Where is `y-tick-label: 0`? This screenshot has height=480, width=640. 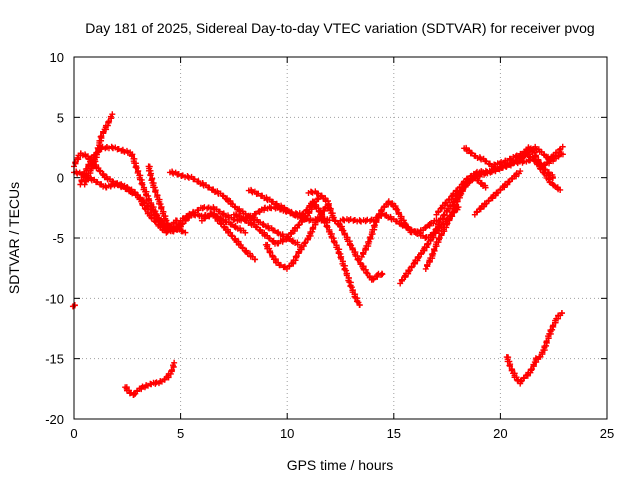 y-tick-label: 0 is located at coordinates (60, 178).